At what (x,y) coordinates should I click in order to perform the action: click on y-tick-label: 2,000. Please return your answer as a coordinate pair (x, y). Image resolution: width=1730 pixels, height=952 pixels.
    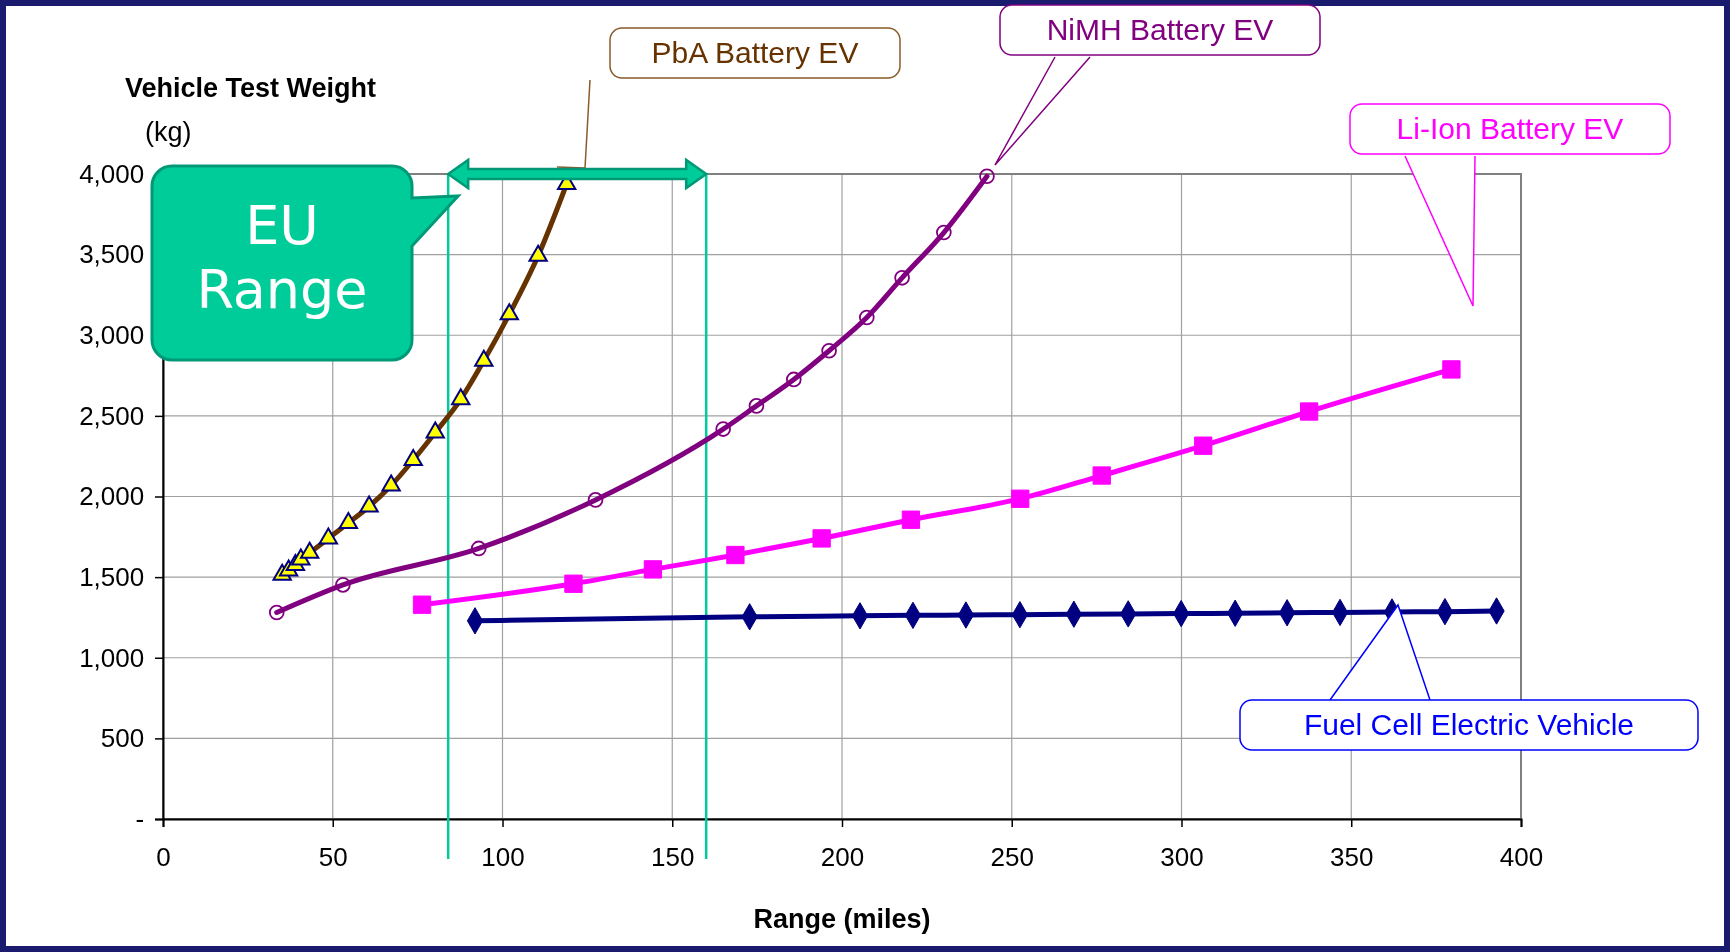
    Looking at the image, I should click on (112, 496).